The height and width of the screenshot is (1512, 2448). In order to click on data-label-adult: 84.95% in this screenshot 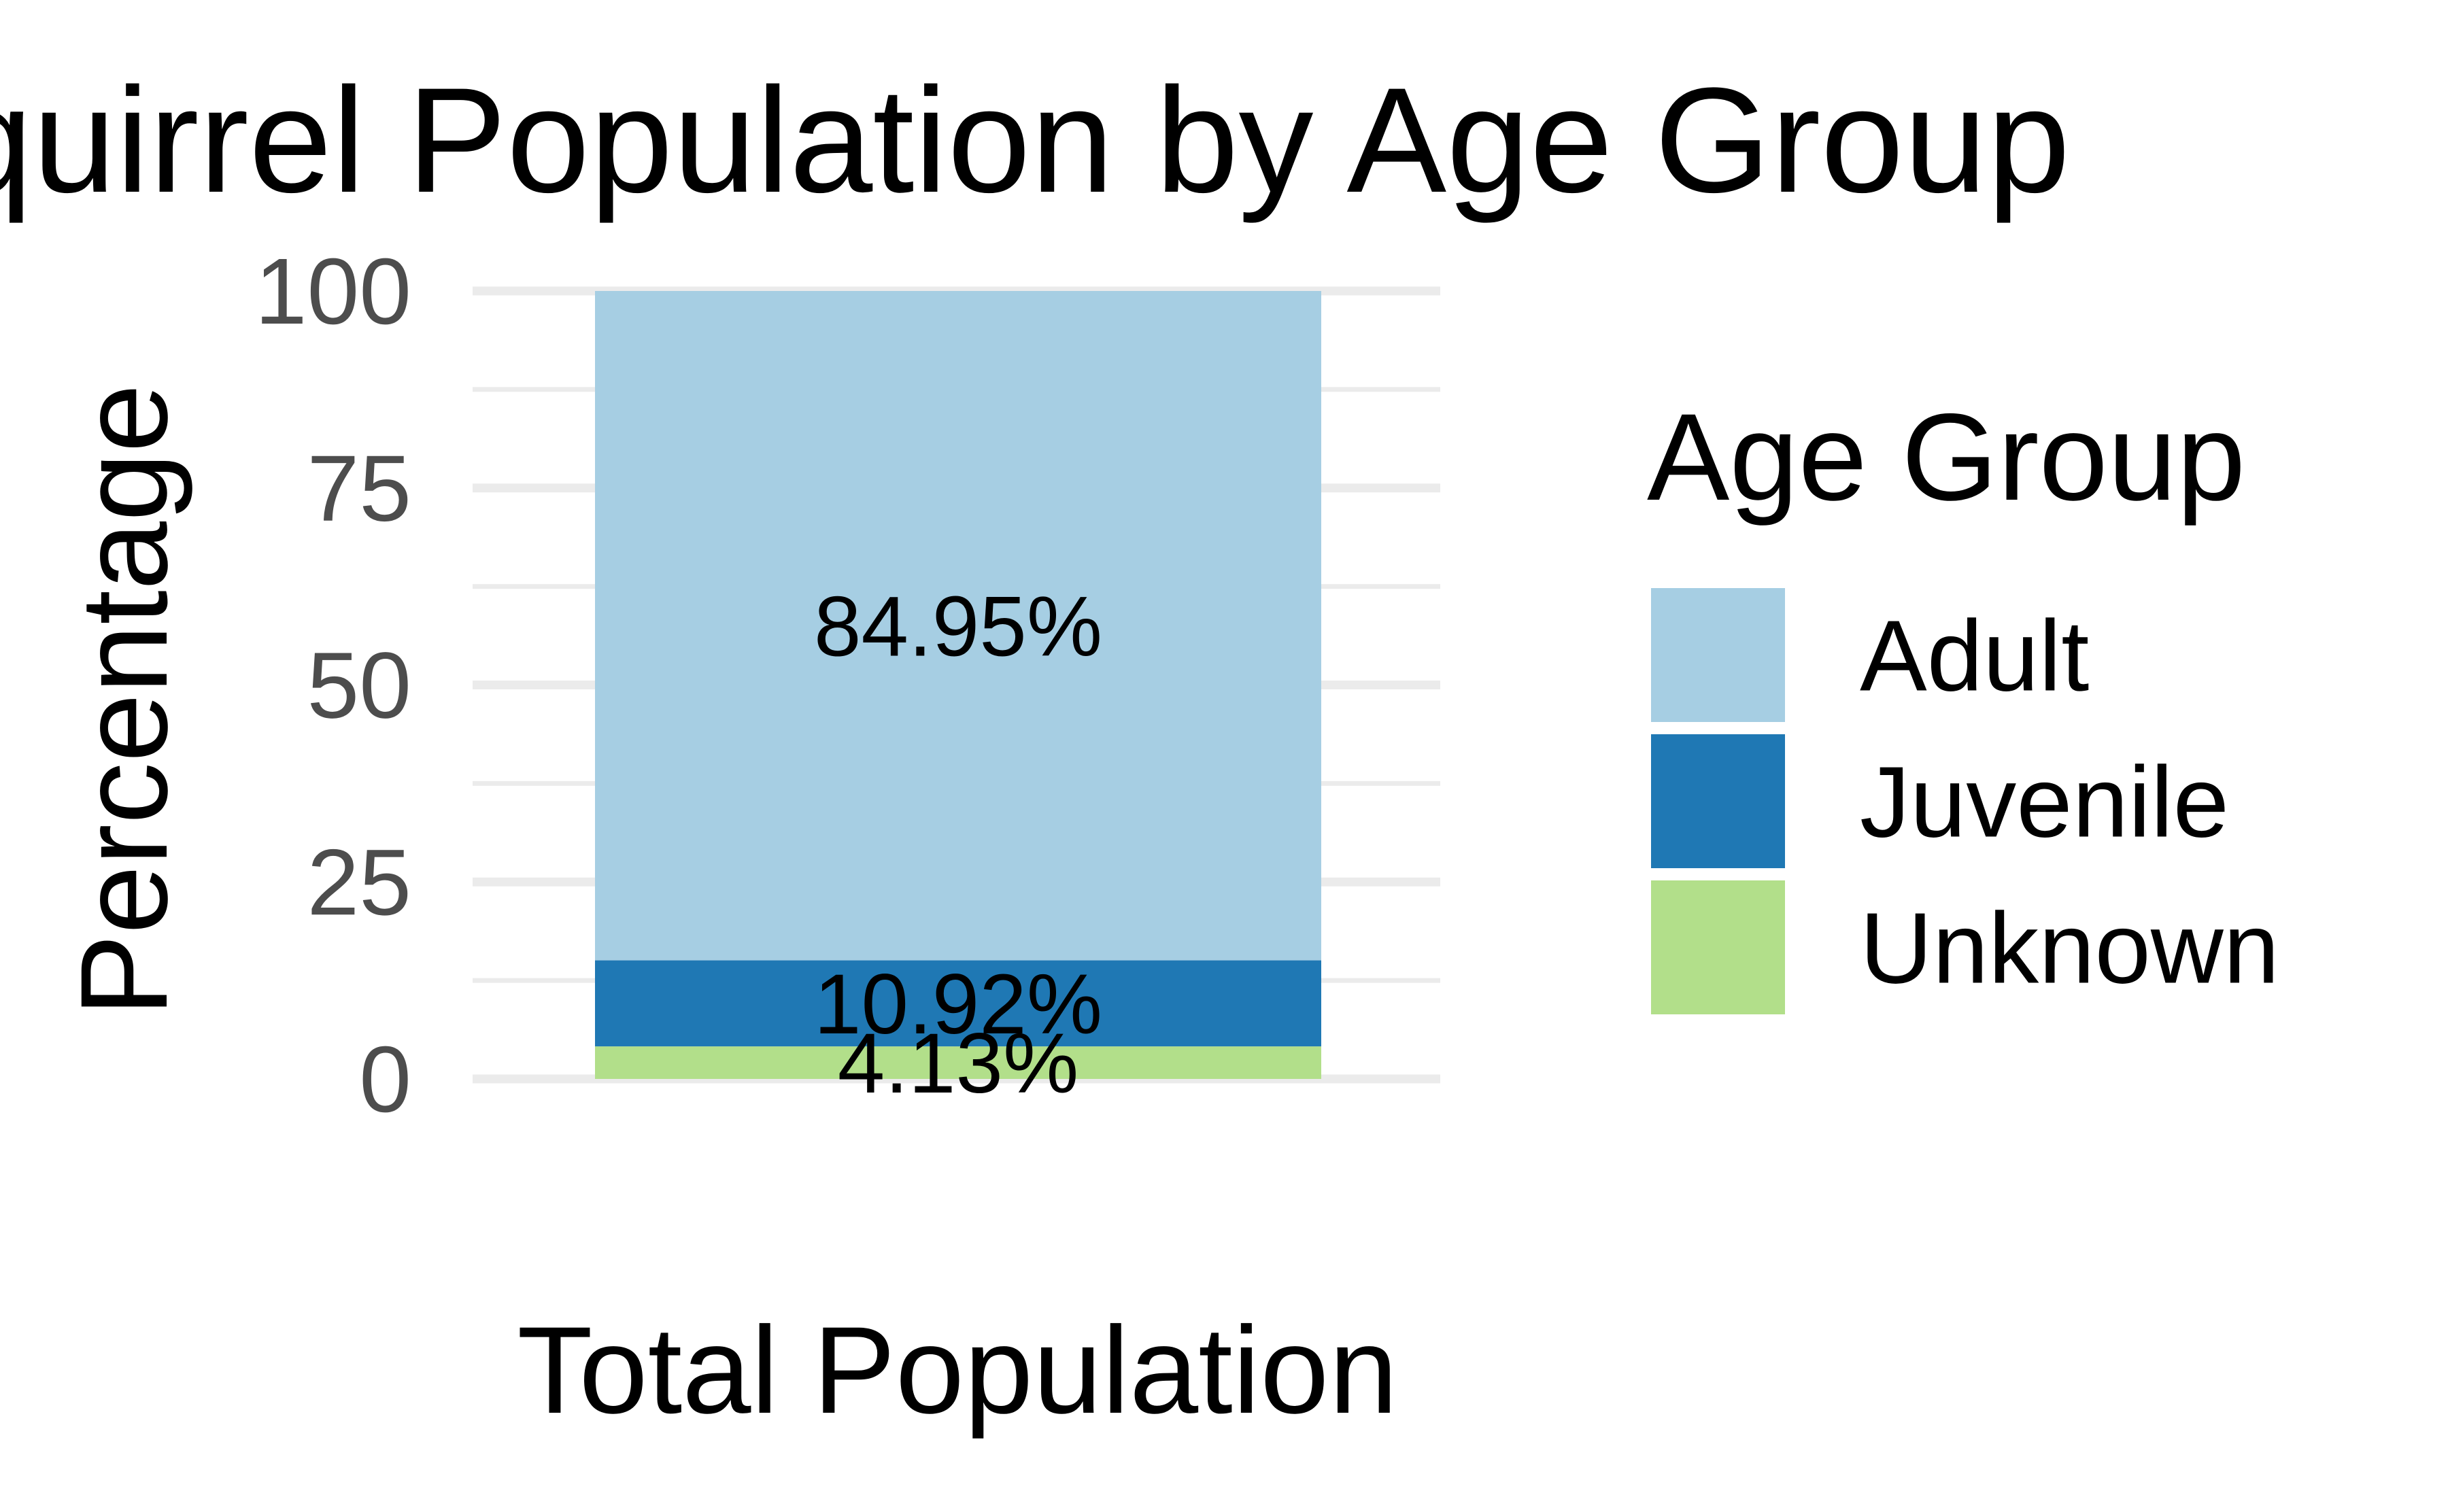, I will do `click(958, 626)`.